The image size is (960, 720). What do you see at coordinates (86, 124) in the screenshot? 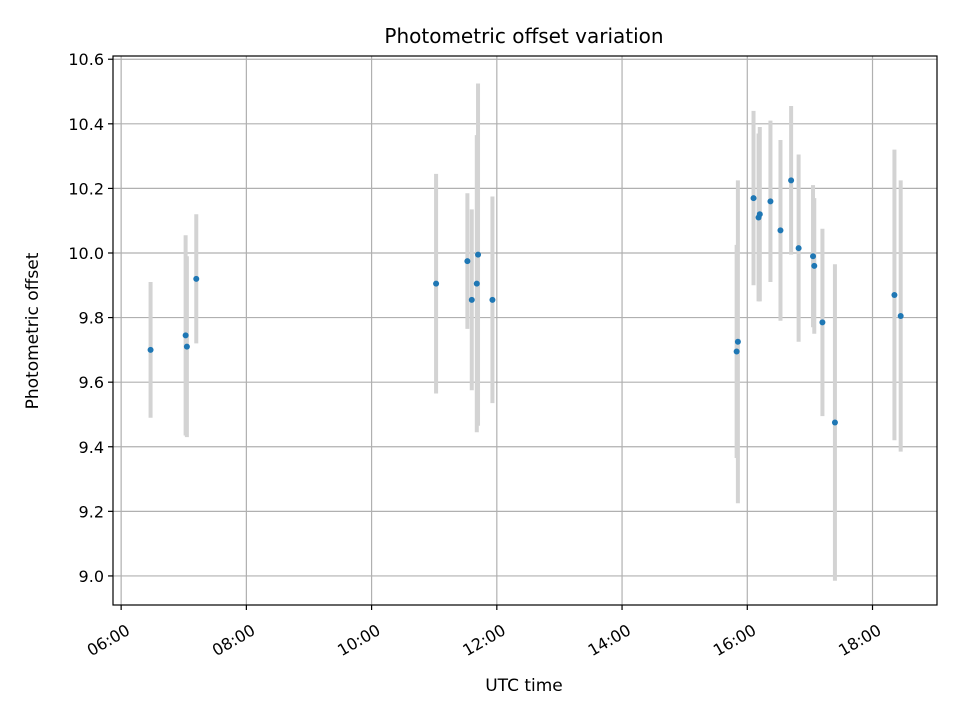
I see `y-tick-label: 10.4` at bounding box center [86, 124].